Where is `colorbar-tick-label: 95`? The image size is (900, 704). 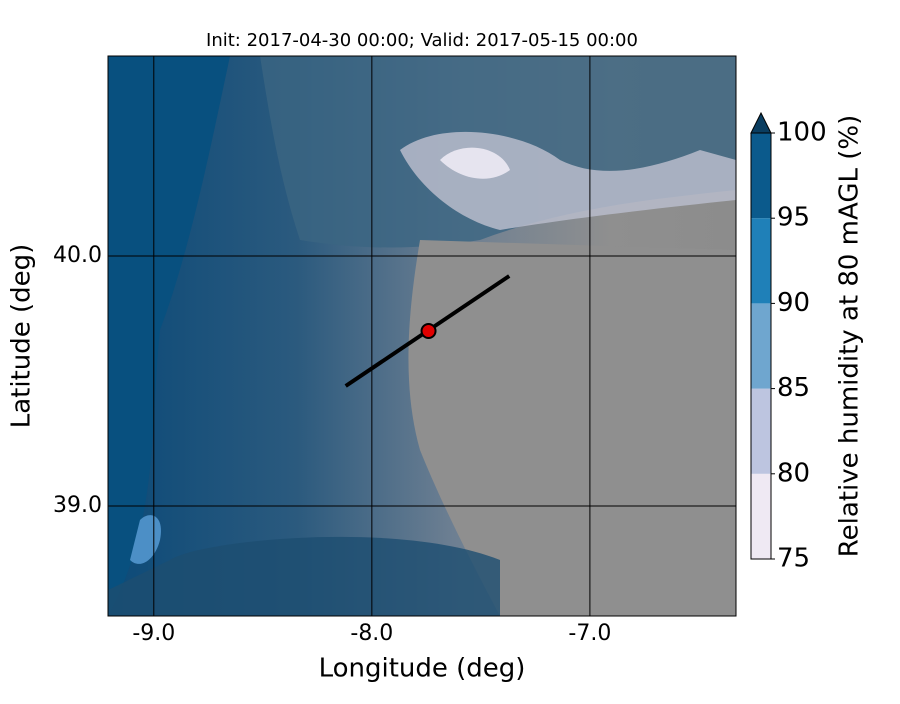 colorbar-tick-label: 95 is located at coordinates (793, 218).